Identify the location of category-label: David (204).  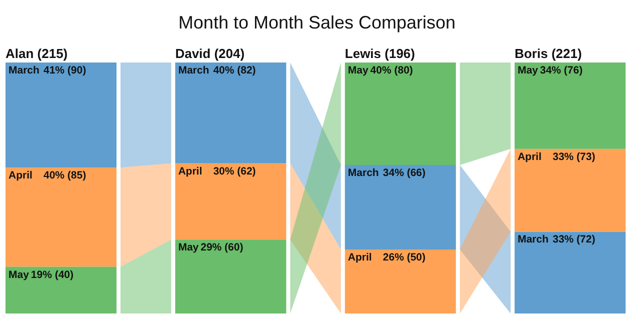
(210, 54).